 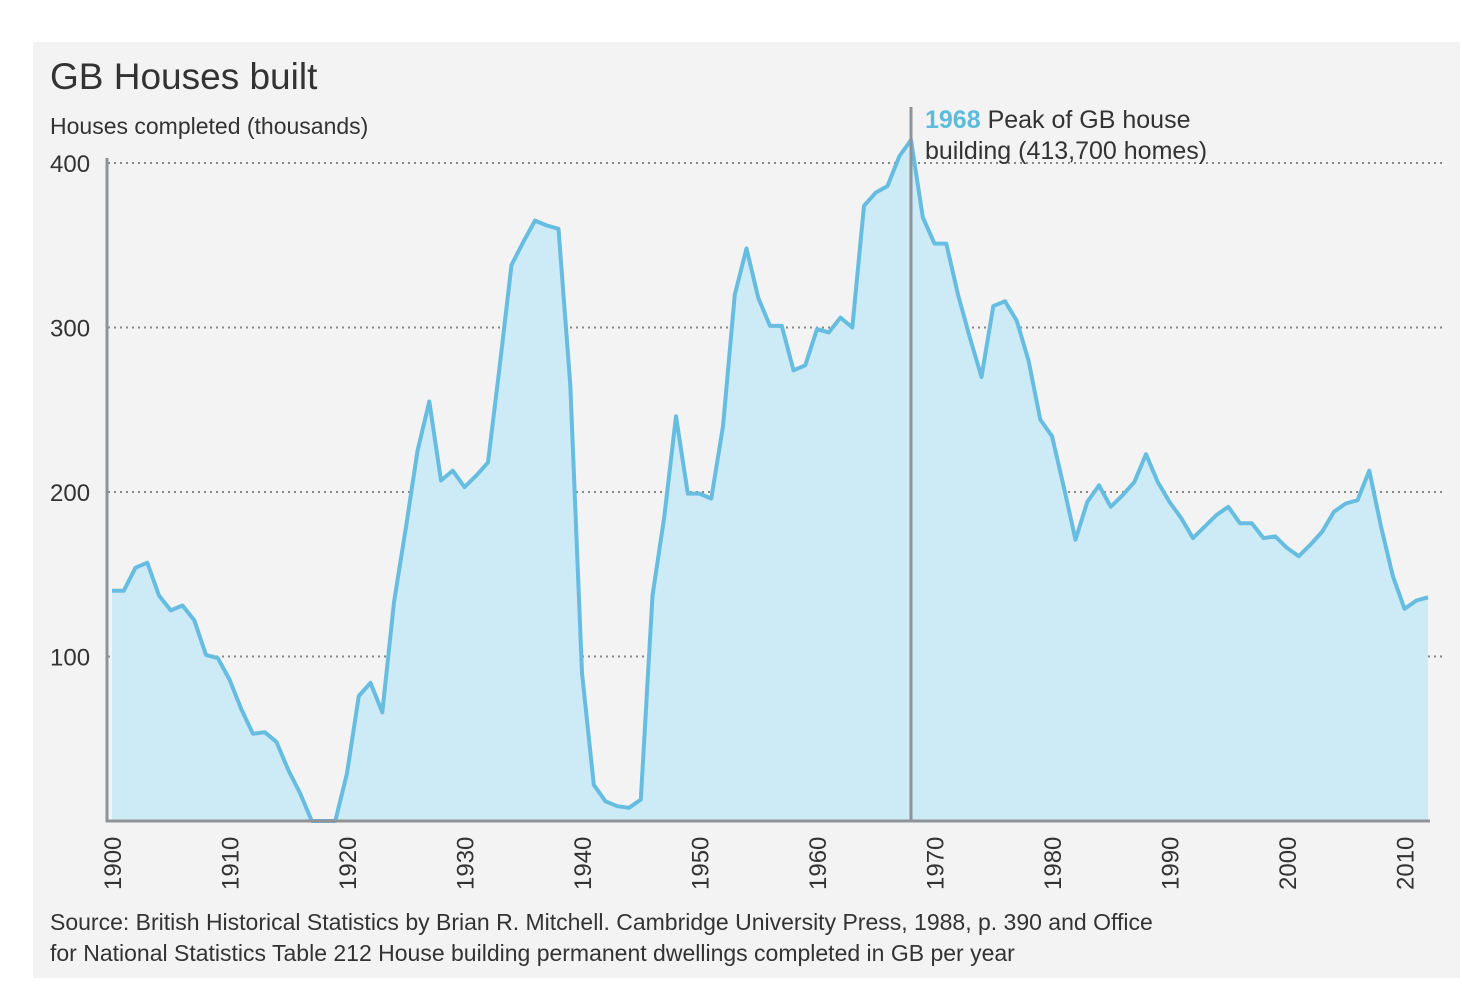 What do you see at coordinates (70, 658) in the screenshot?
I see `y-tick-label: 100` at bounding box center [70, 658].